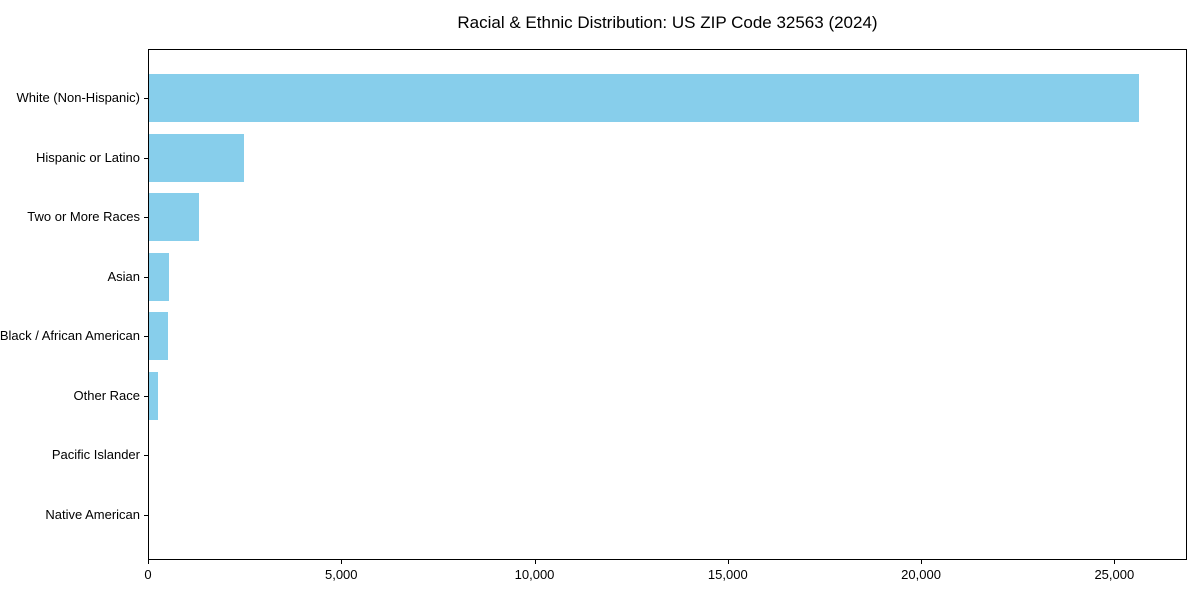  What do you see at coordinates (123, 276) in the screenshot?
I see `y-tick-label: Asian` at bounding box center [123, 276].